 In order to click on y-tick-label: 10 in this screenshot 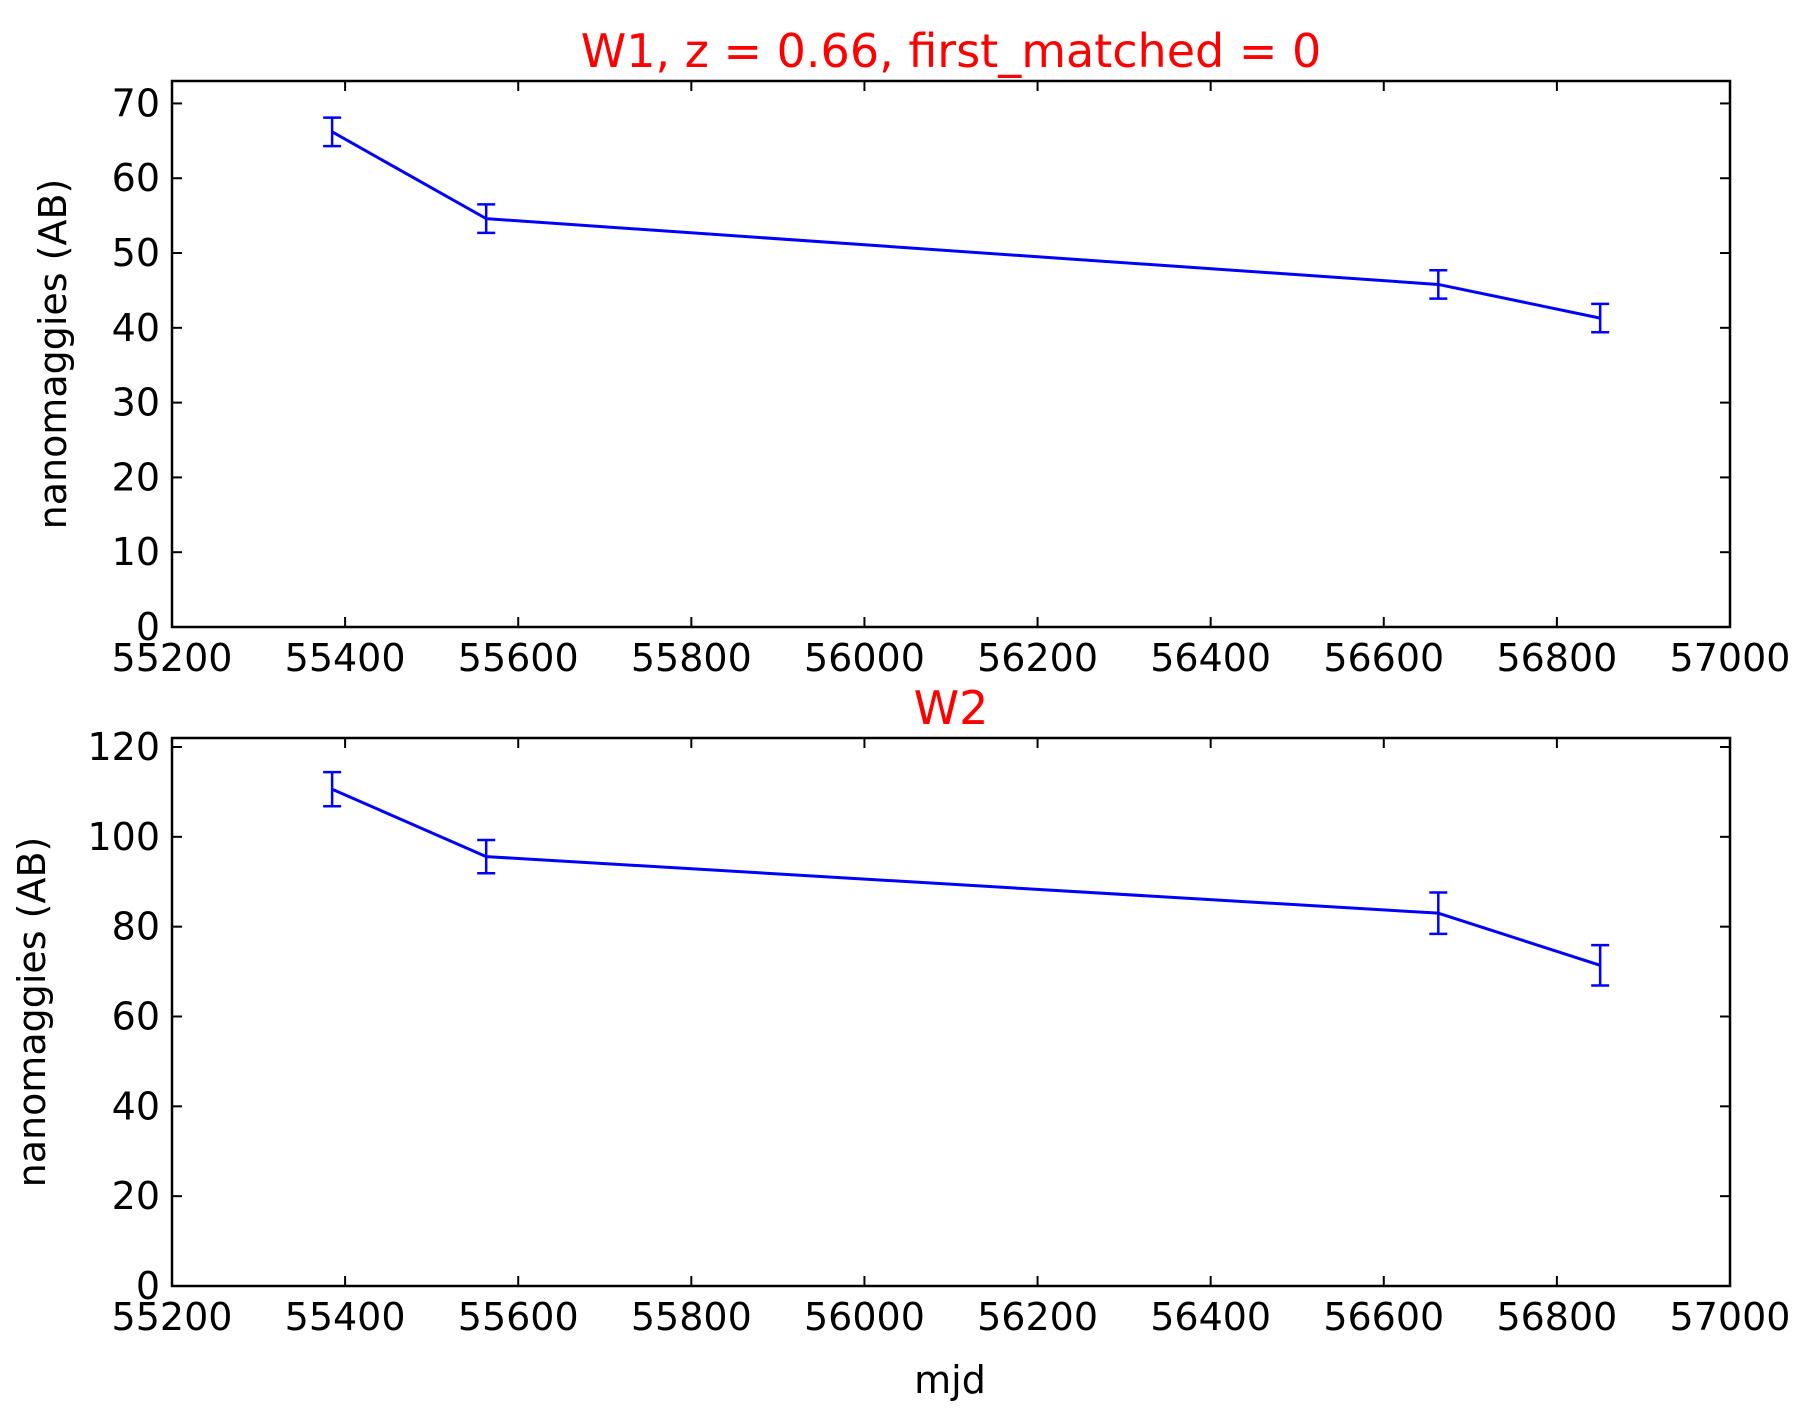, I will do `click(136, 552)`.